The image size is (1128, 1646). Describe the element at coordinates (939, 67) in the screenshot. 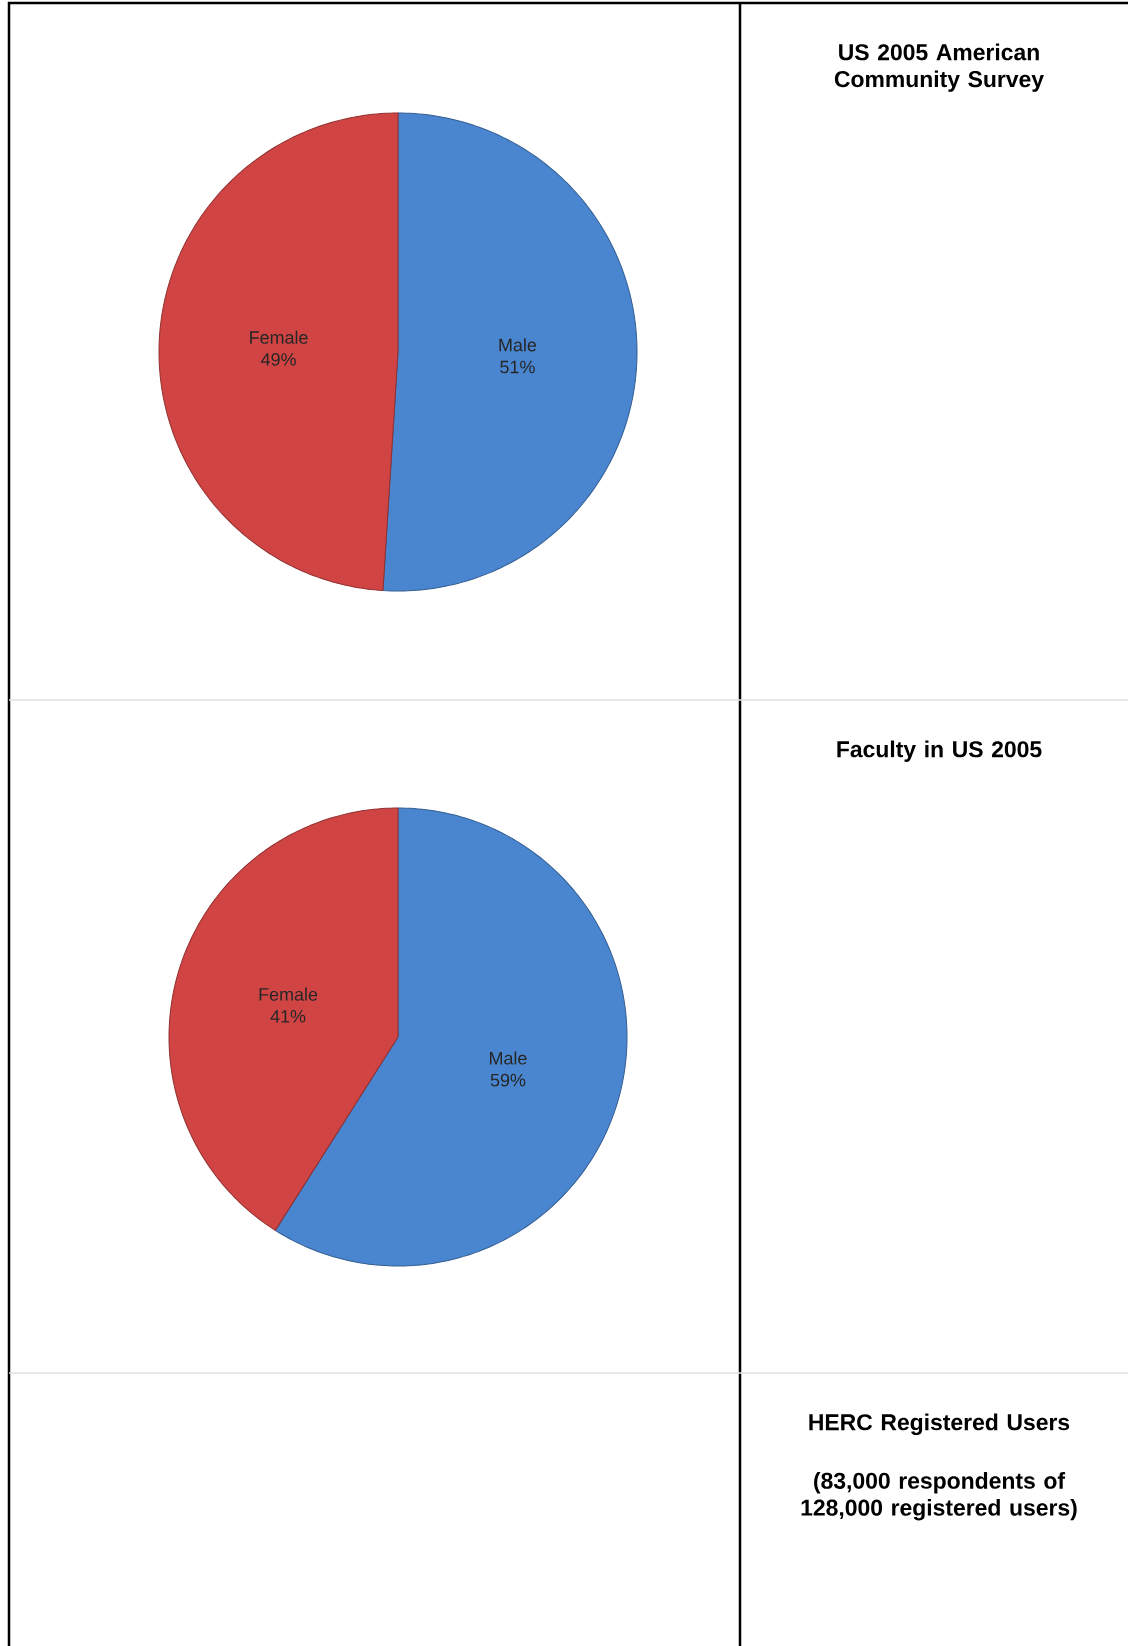

I see `text: US 2005 American Community Survey` at that location.